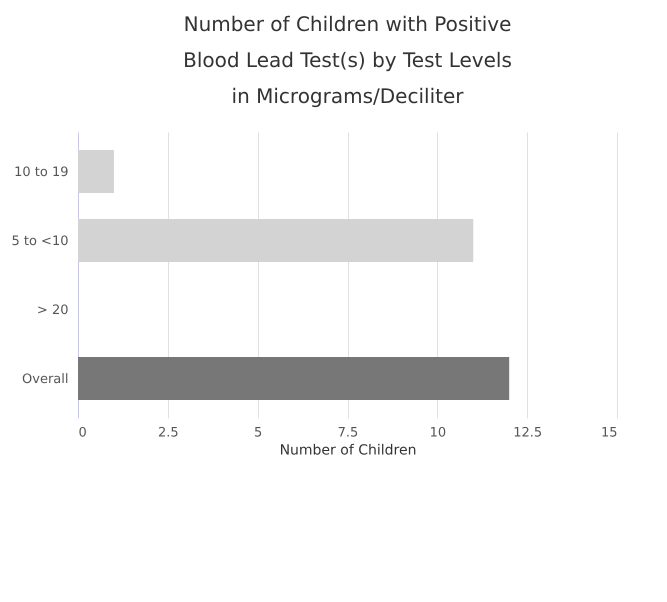 The image size is (667, 602). Describe the element at coordinates (348, 450) in the screenshot. I see `x-axis-title: Number of Children` at that location.